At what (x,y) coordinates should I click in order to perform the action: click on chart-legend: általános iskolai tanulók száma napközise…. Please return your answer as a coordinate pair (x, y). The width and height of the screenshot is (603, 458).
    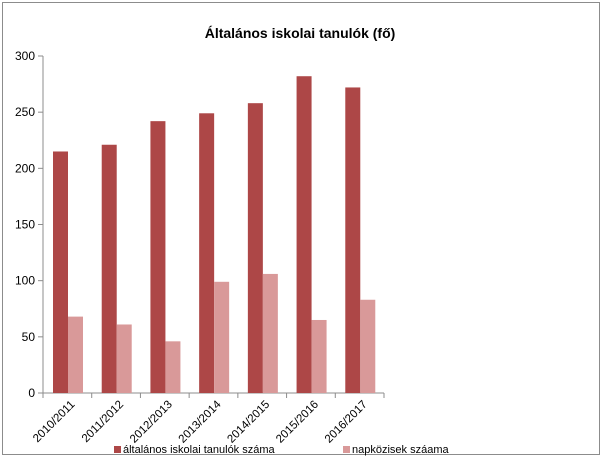
    Looking at the image, I should click on (281, 450).